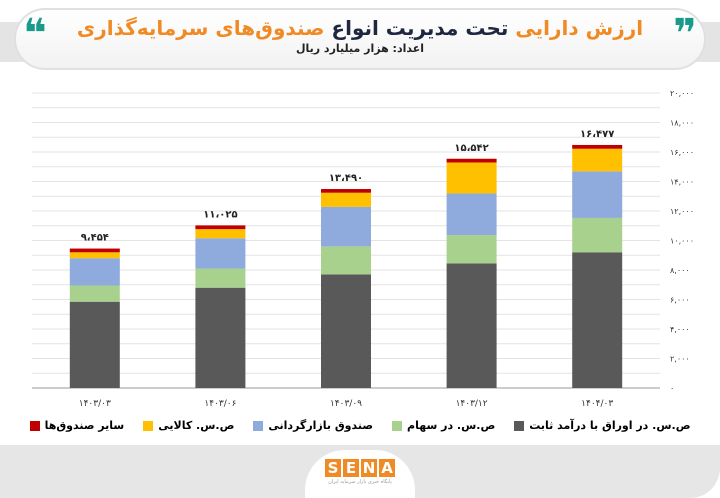  Describe the element at coordinates (472, 404) in the screenshot. I see `x-tick-label: ۱۴۰۳/۱۲` at that location.